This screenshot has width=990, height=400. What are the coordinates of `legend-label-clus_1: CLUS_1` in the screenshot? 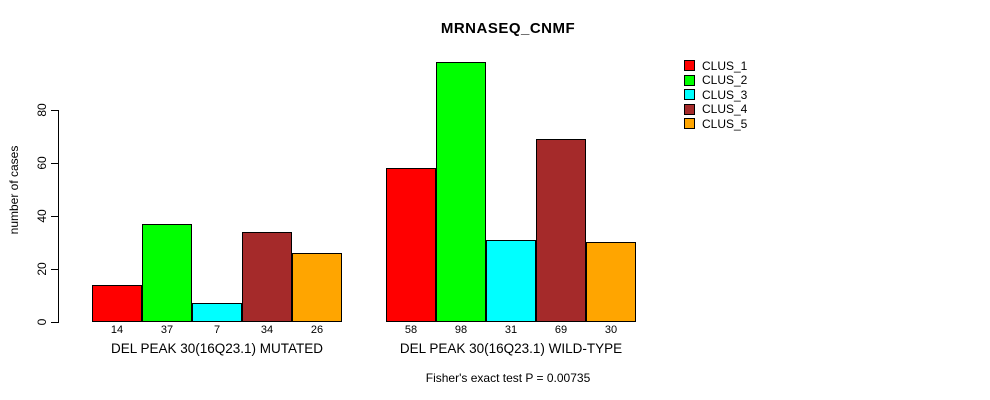 It's located at (725, 65).